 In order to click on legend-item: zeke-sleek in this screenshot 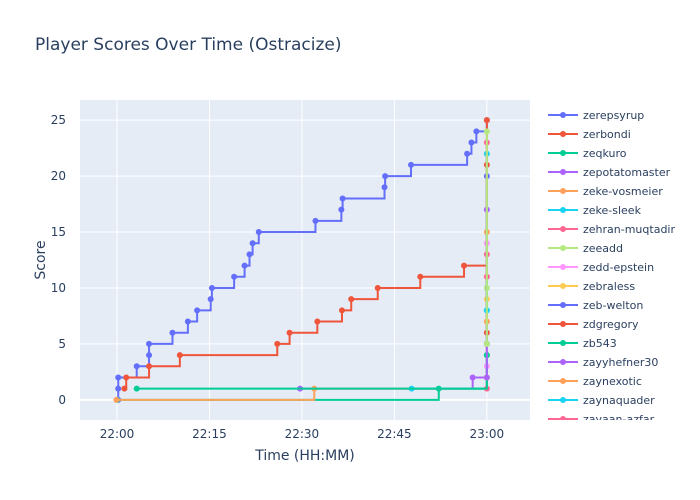, I will do `click(595, 210)`.